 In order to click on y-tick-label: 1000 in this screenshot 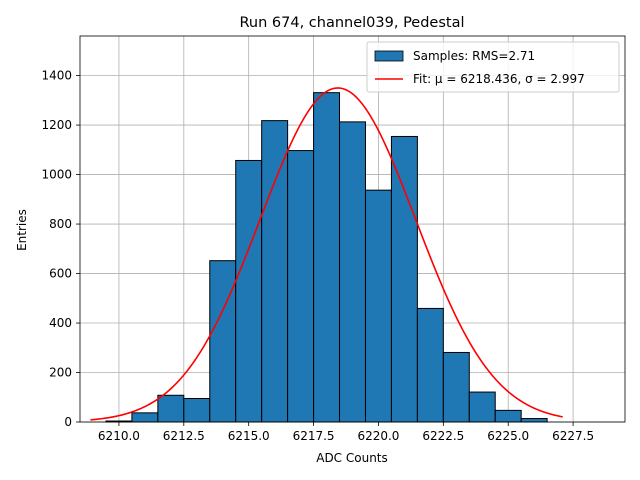, I will do `click(56, 175)`.